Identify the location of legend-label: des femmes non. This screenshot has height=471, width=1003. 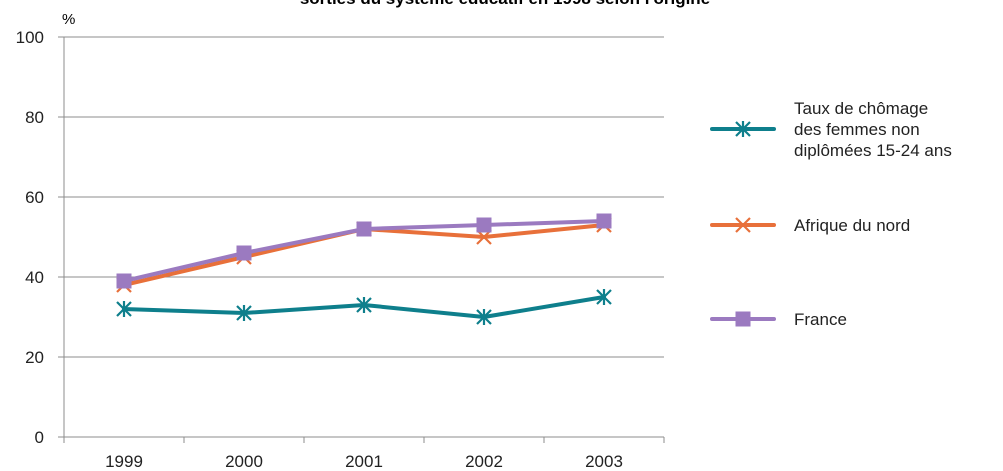
(857, 129).